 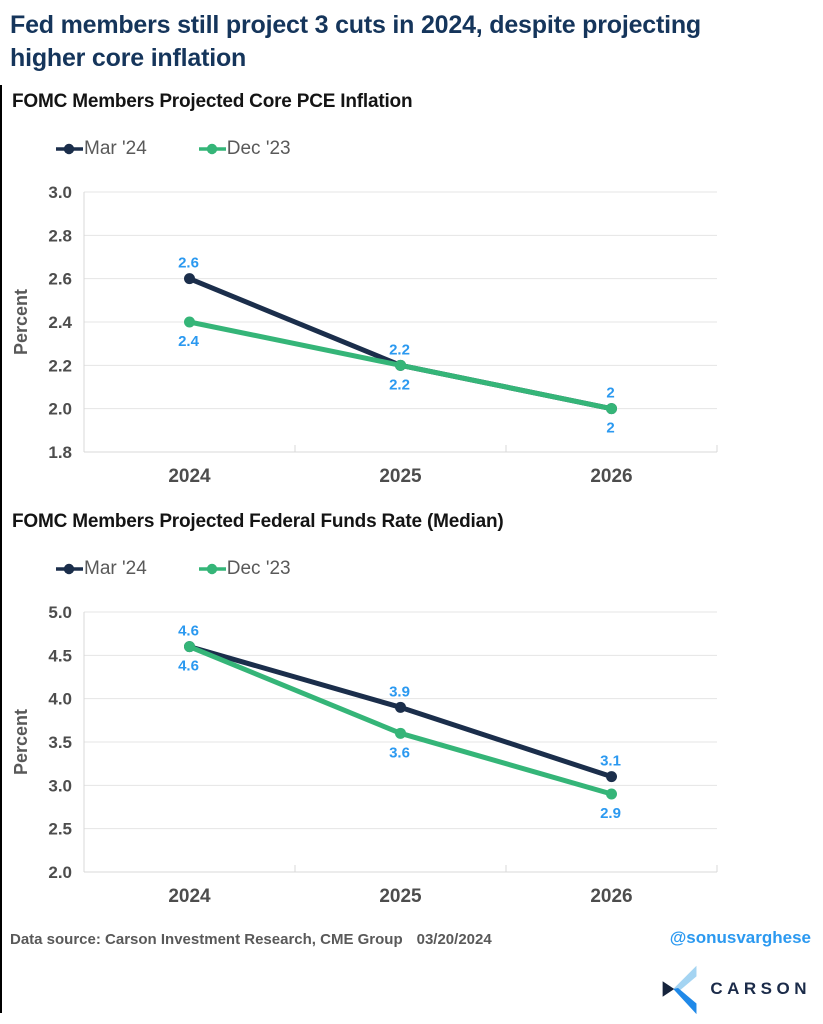 What do you see at coordinates (60, 365) in the screenshot?
I see `y-tick-label: 2.2` at bounding box center [60, 365].